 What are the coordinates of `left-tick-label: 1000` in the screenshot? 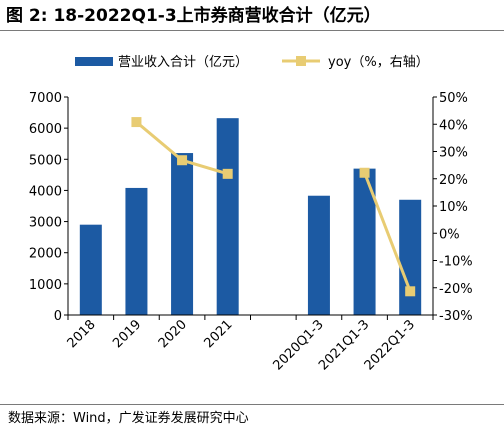 It's located at (45, 285).